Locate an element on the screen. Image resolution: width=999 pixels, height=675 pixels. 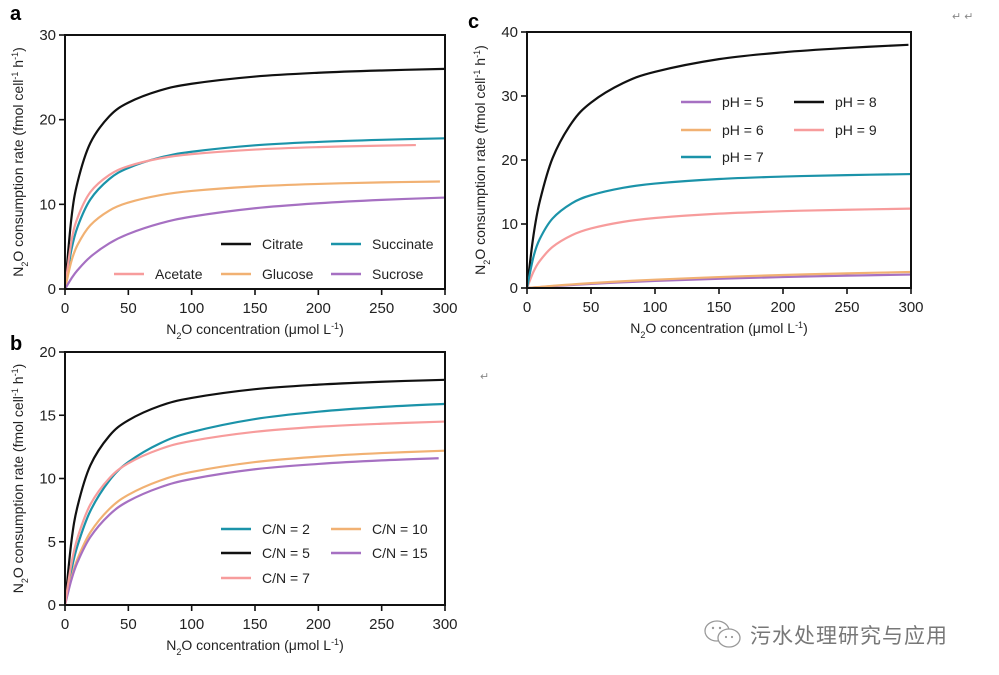
legend-label: Succinate is located at coordinates (403, 244).